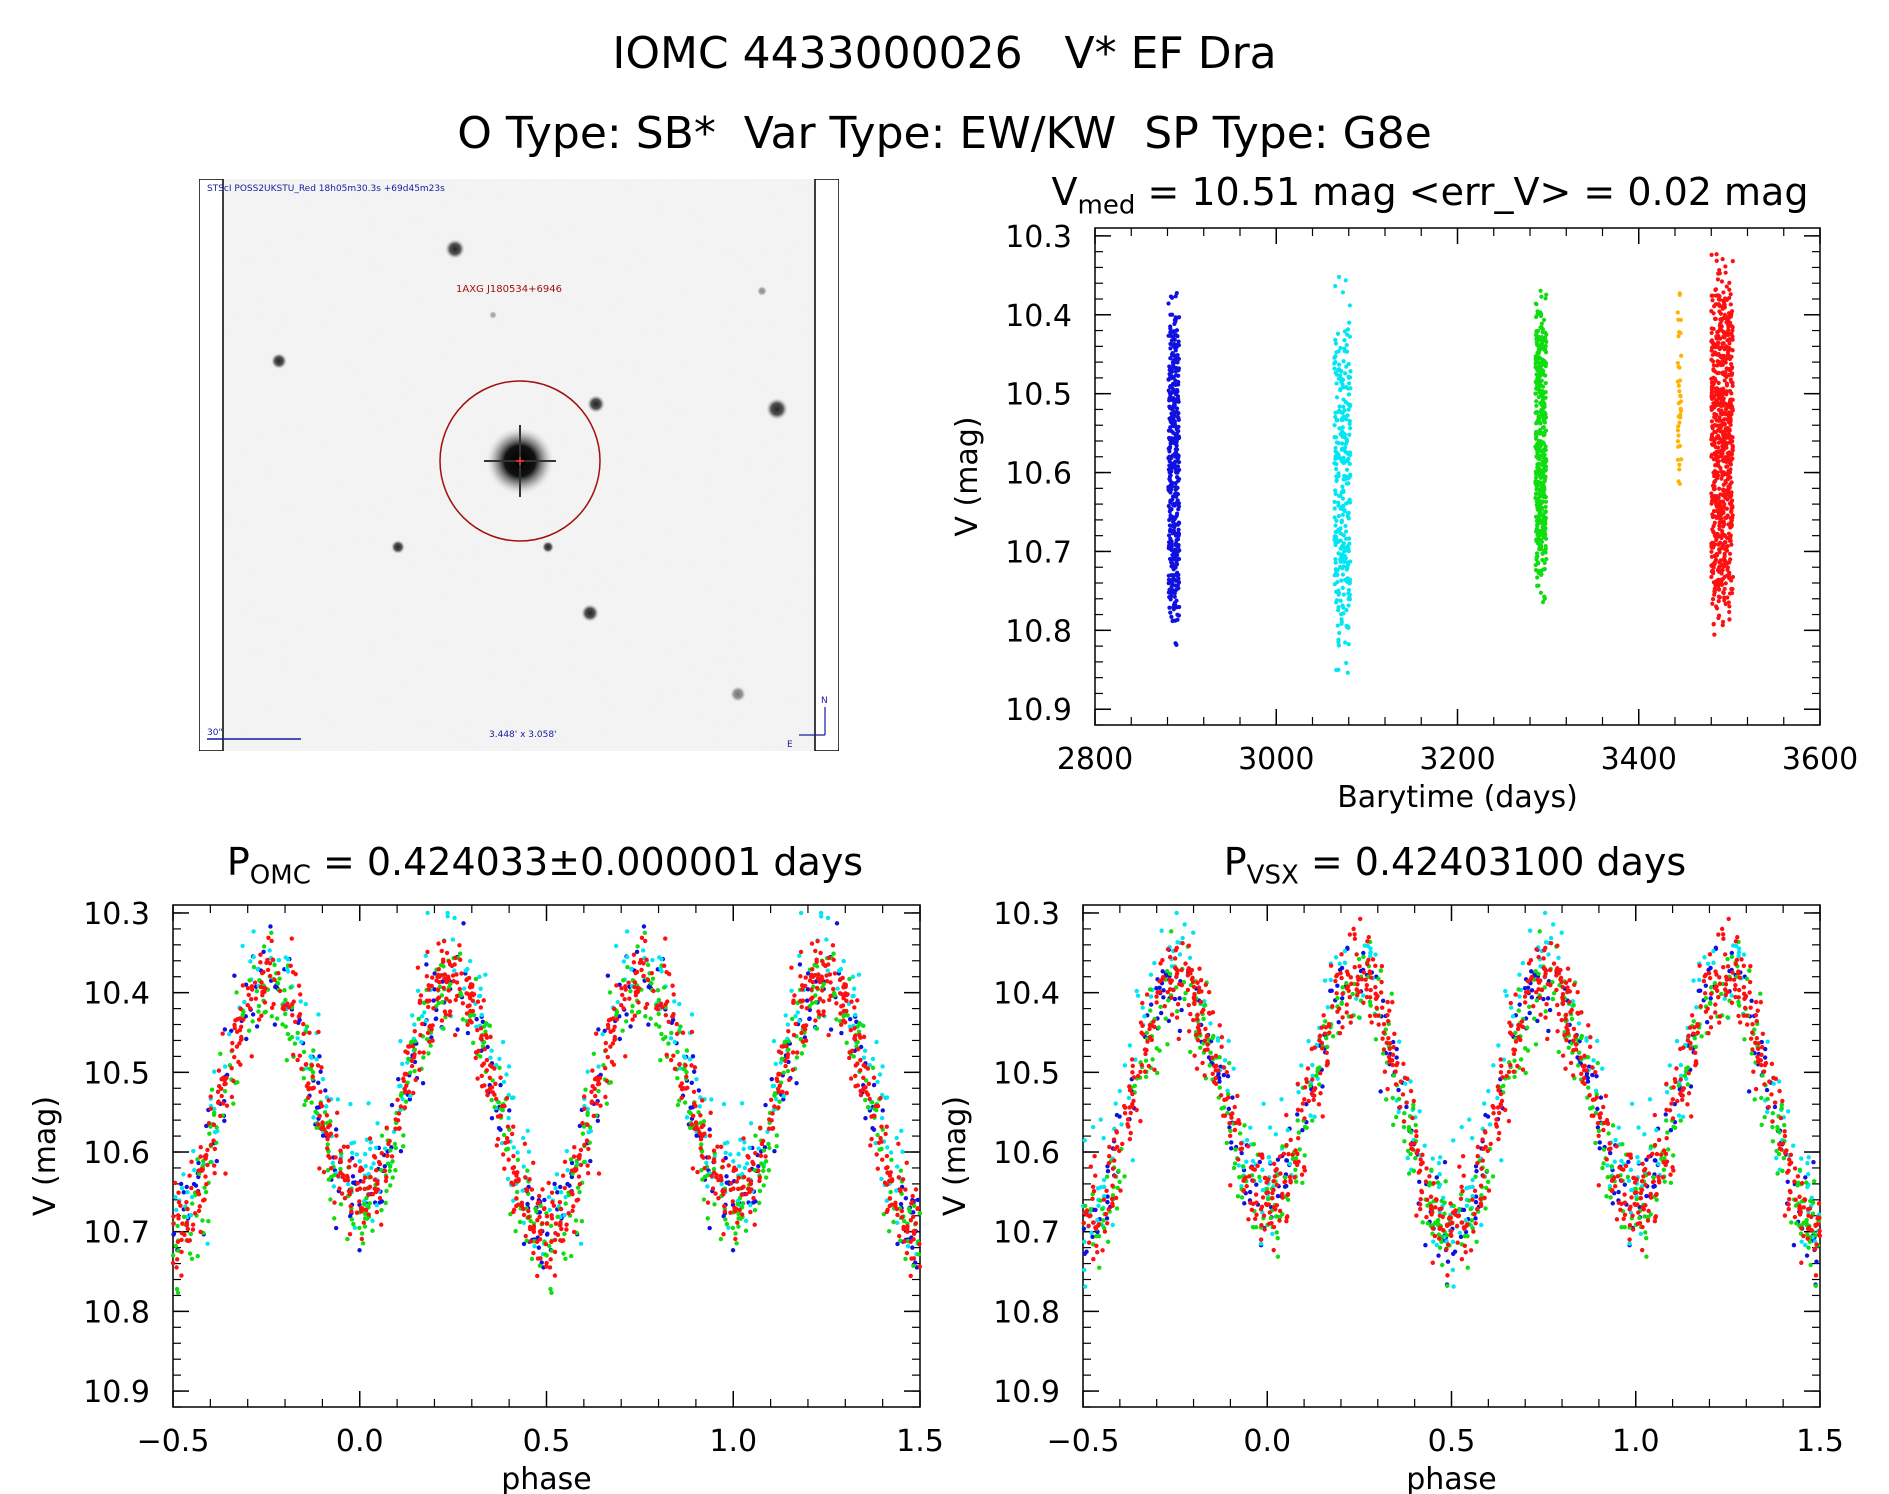 The width and height of the screenshot is (1889, 1494). I want to click on x-tick-label: 0.5, so click(1452, 1441).